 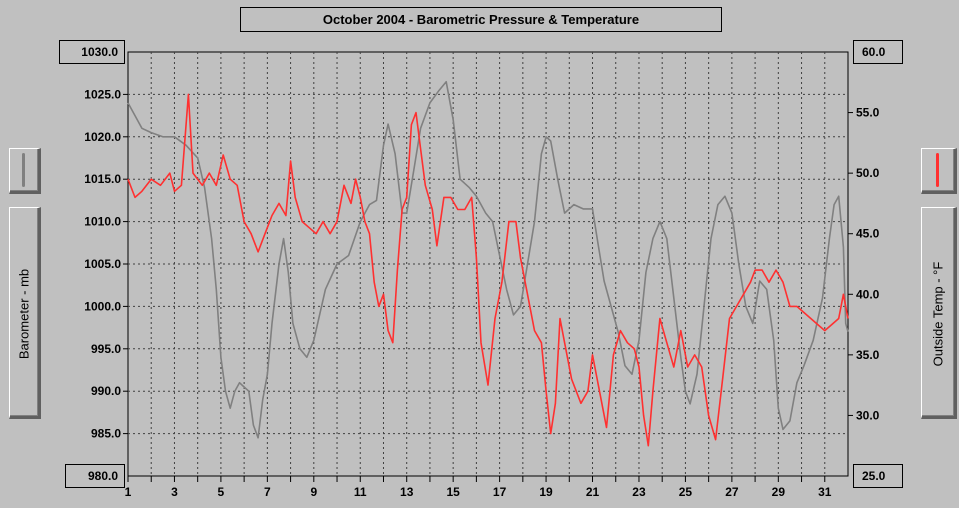 I want to click on x-tick-label: 3, so click(x=174, y=492).